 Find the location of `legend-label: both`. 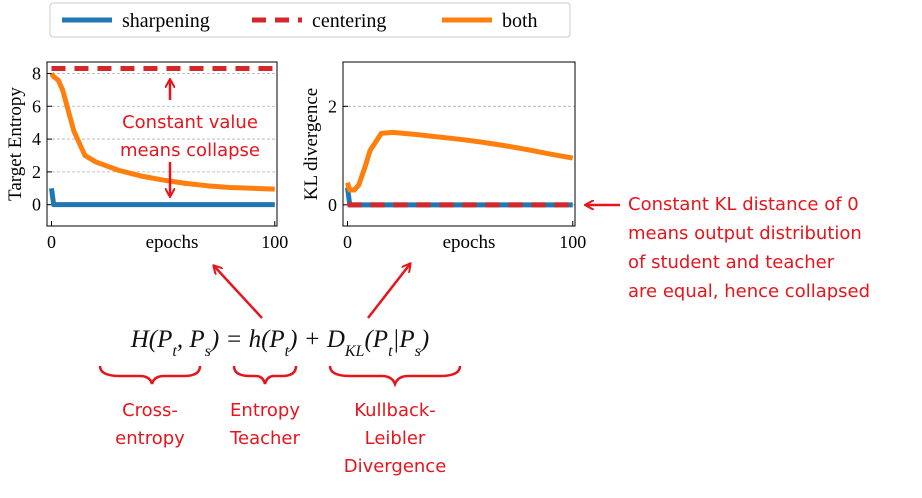

legend-label: both is located at coordinates (520, 21).